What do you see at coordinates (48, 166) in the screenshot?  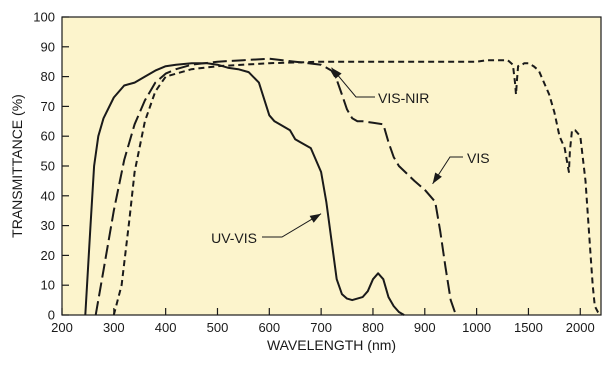 I see `y-tick-label: 50` at bounding box center [48, 166].